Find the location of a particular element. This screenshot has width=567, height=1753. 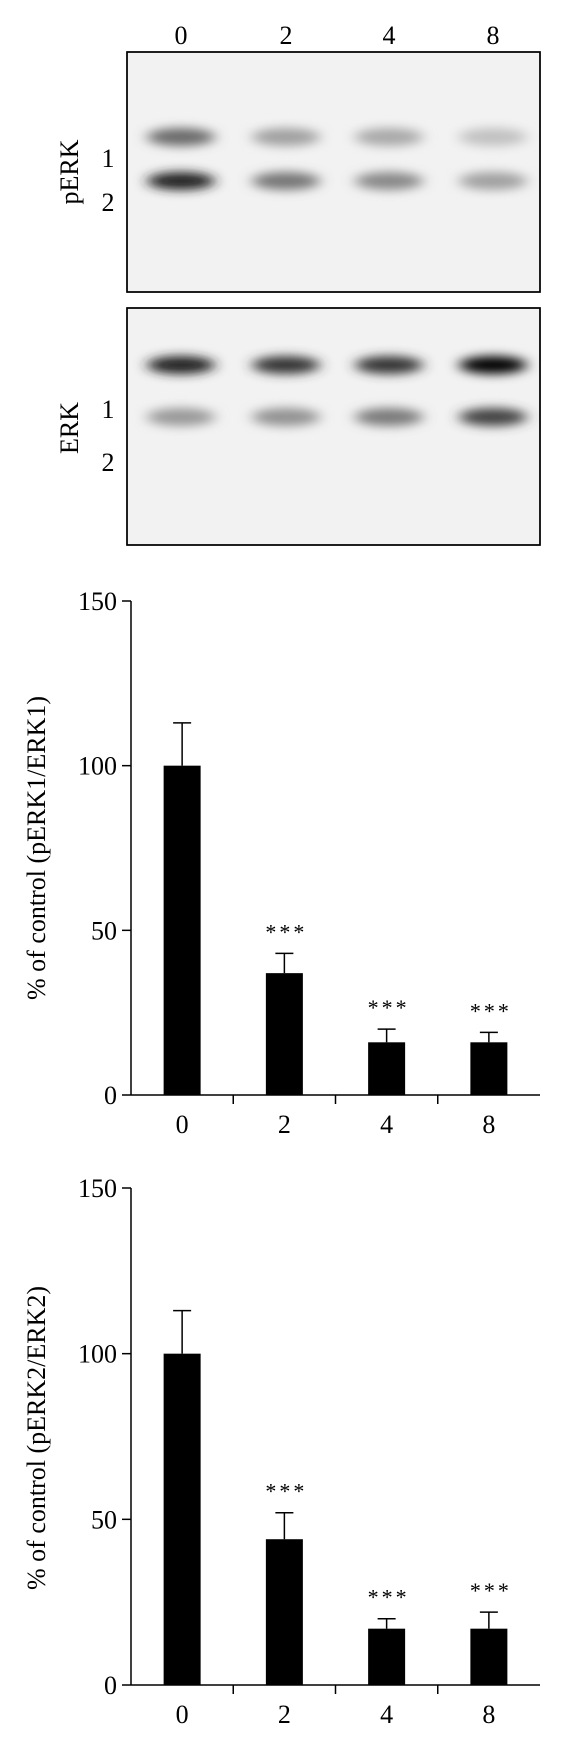

y-axis-label: % of control (pERK2/ERK2) is located at coordinates (36, 1438).